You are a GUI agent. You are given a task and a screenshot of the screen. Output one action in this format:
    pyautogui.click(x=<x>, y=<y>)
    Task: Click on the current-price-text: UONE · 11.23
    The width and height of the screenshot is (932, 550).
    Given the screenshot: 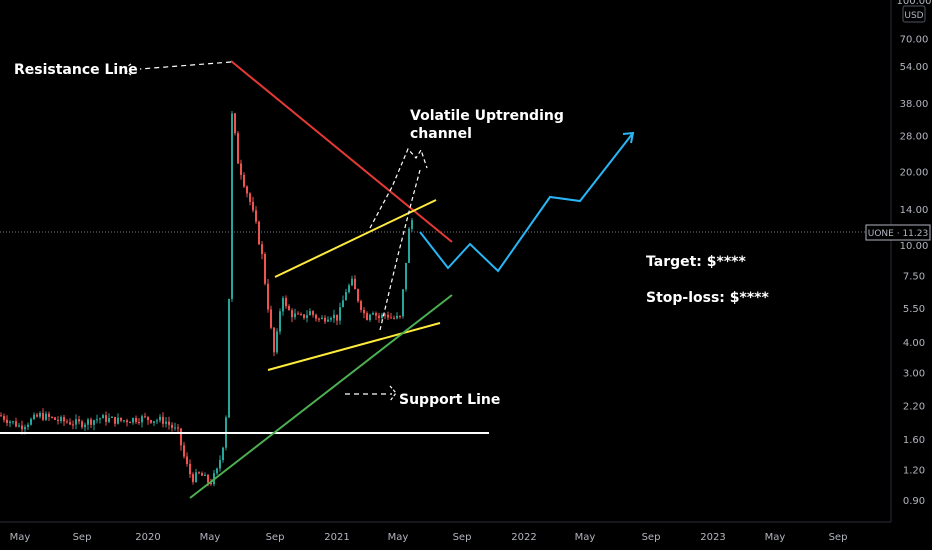 What is the action you would take?
    pyautogui.click(x=898, y=234)
    